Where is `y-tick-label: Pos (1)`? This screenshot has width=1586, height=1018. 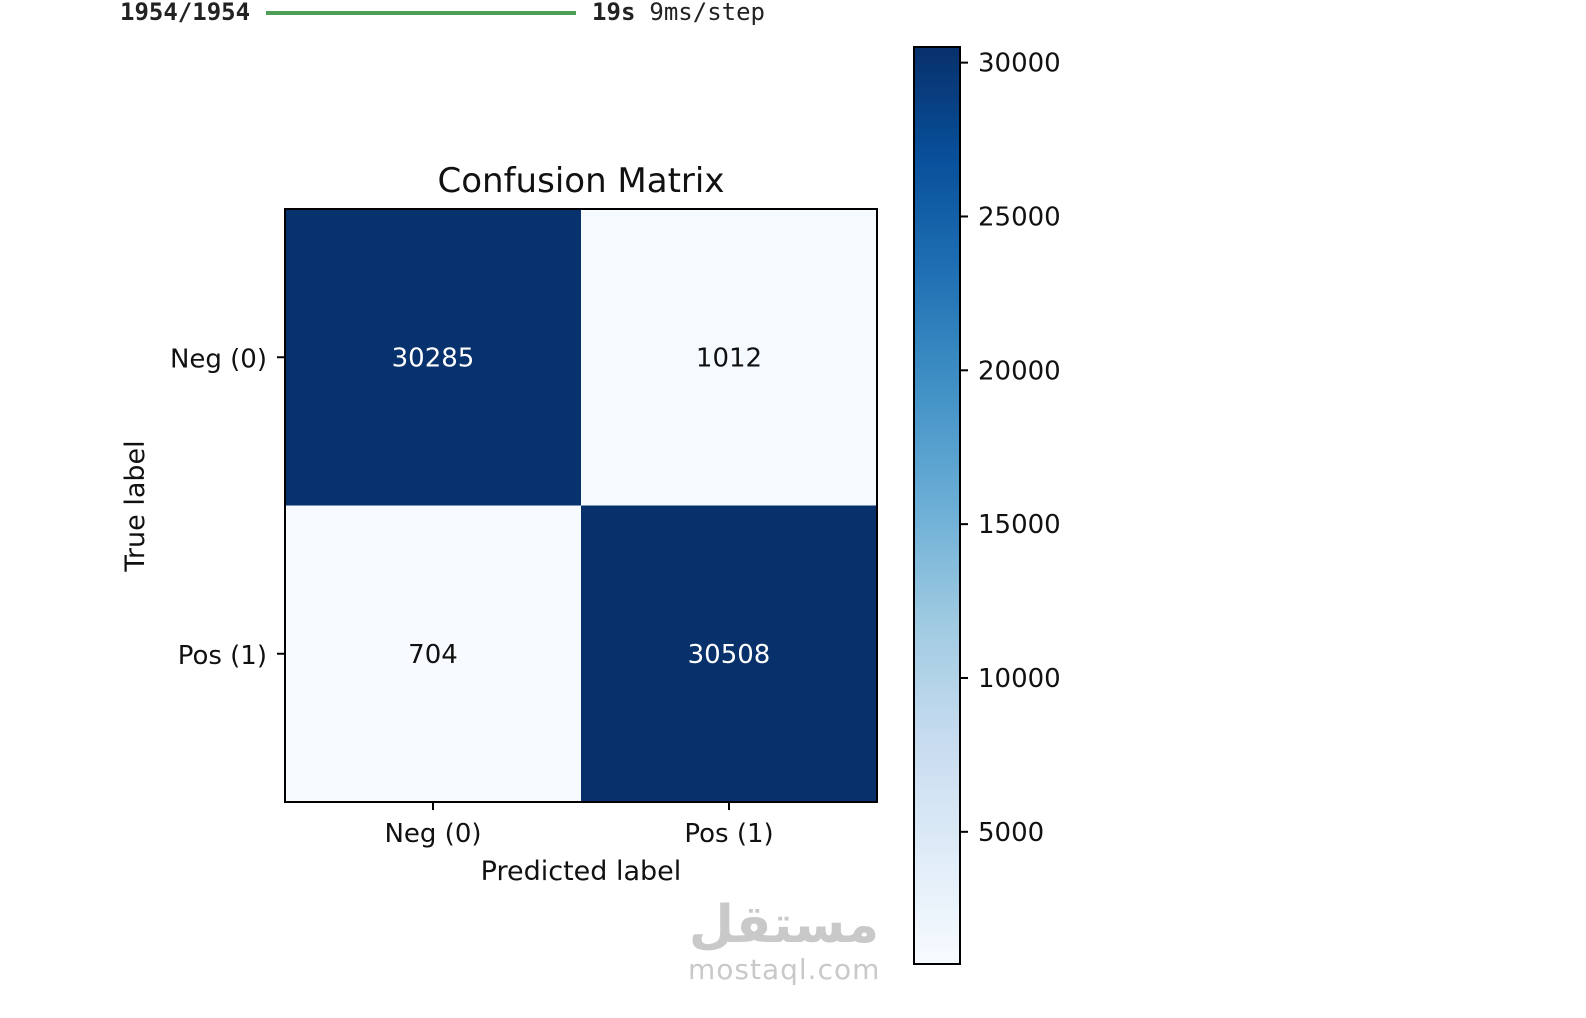 y-tick-label: Pos (1) is located at coordinates (222, 656).